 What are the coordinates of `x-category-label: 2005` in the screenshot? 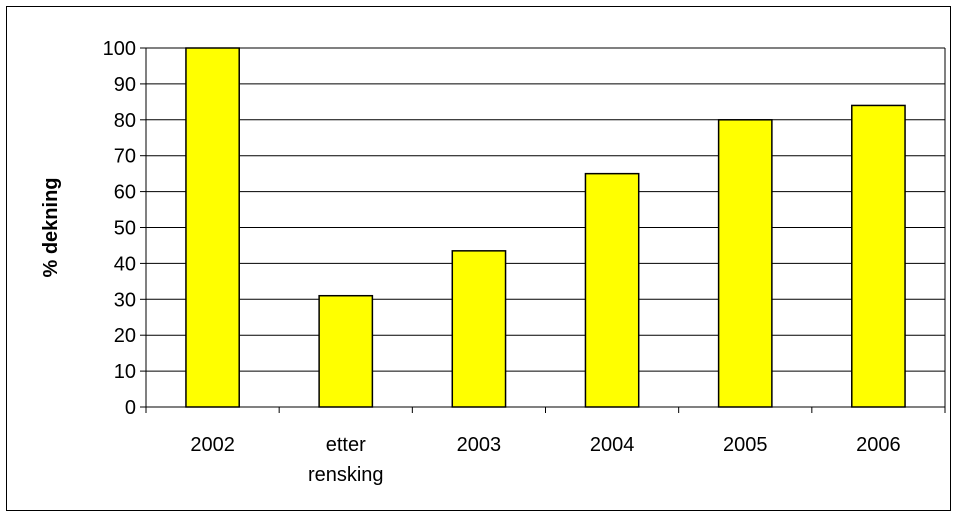 It's located at (745, 445).